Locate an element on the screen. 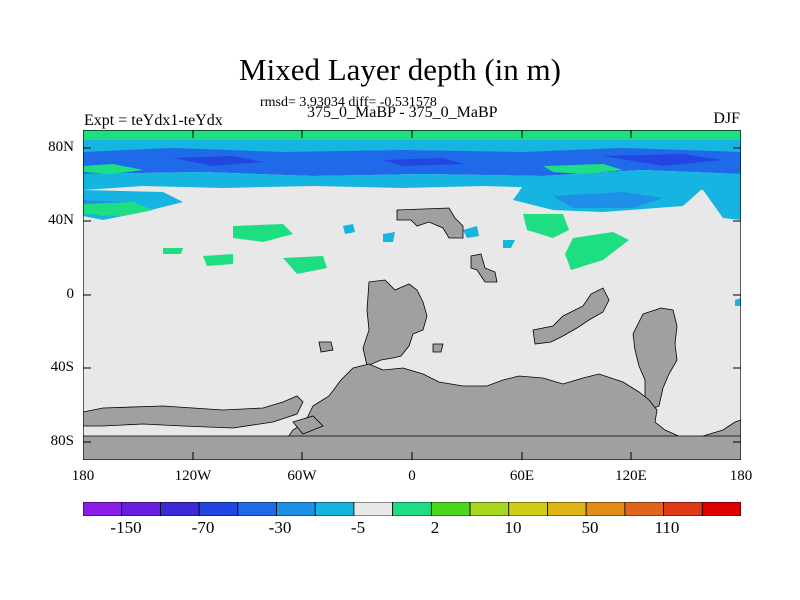 This screenshot has height=600, width=800. lat-label-80s: 80S is located at coordinates (62, 441).